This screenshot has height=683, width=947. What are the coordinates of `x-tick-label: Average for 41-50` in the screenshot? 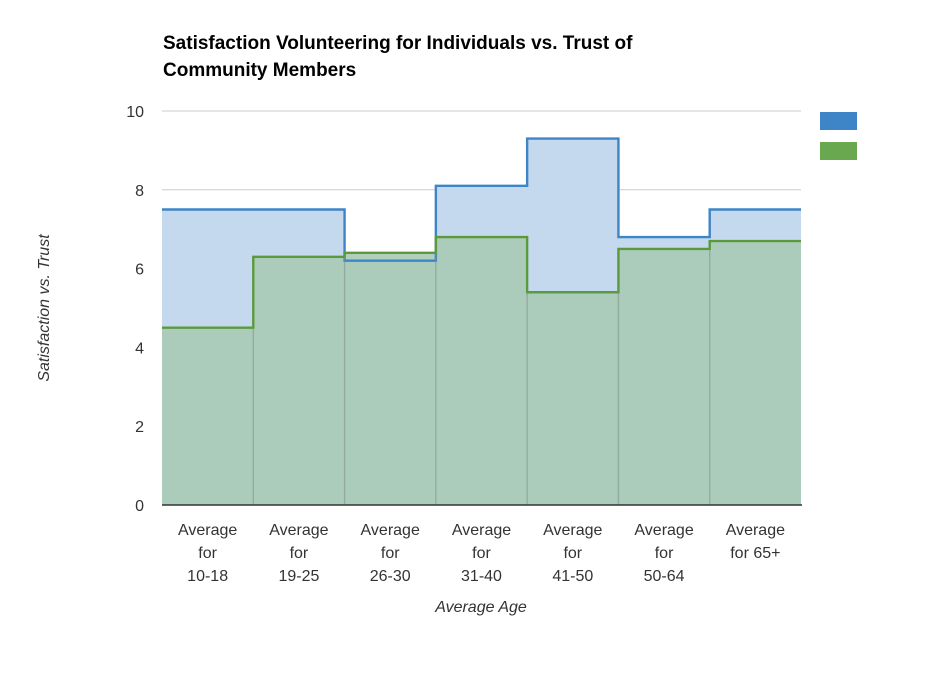 It's located at (572, 553).